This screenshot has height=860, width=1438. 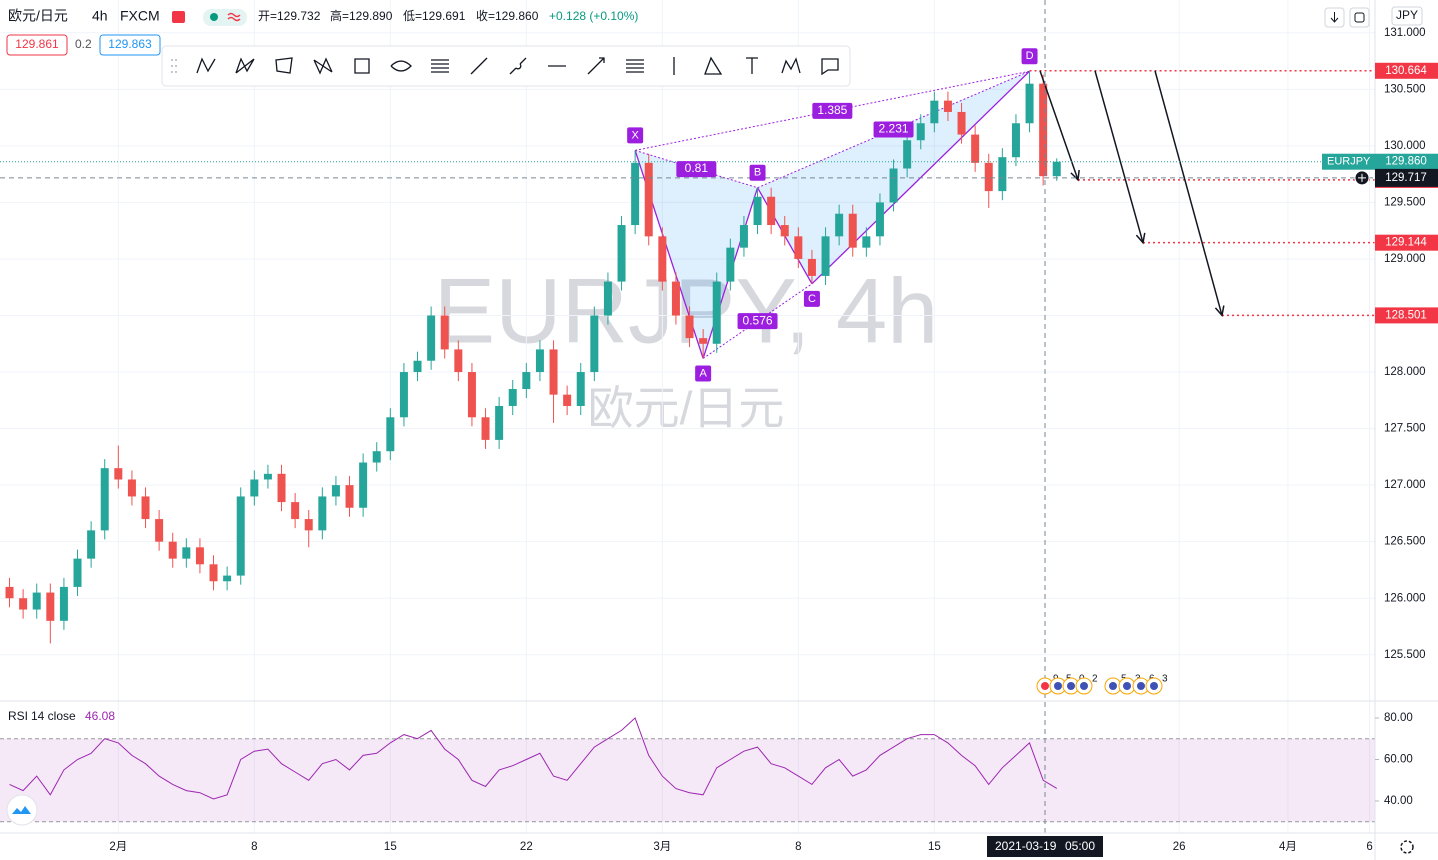 I want to click on status-pill, so click(x=225, y=17).